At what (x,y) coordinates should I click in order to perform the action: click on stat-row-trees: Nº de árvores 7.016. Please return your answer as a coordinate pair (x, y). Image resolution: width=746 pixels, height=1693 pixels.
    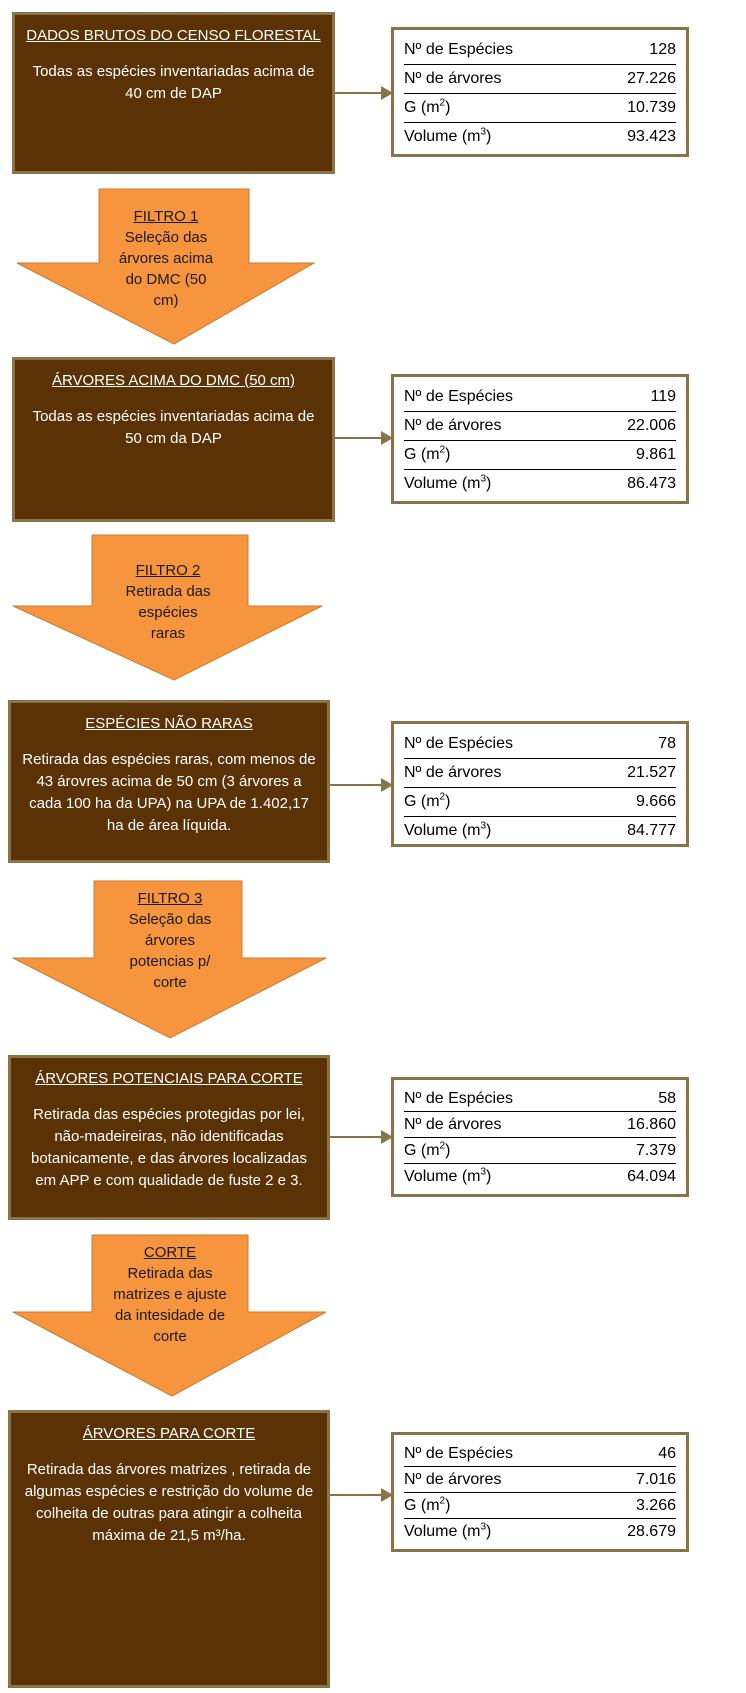
    Looking at the image, I should click on (540, 1480).